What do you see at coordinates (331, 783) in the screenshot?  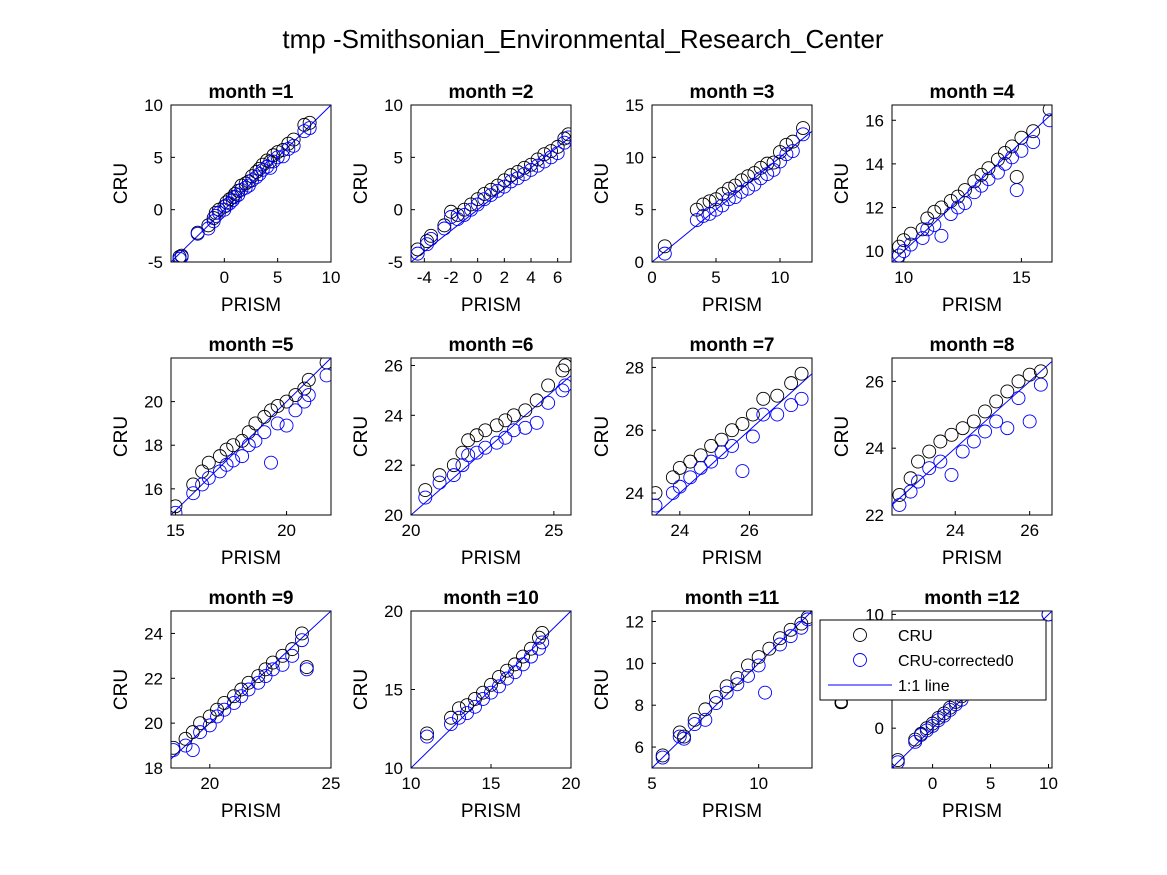 I see `x-tick-label: 25` at bounding box center [331, 783].